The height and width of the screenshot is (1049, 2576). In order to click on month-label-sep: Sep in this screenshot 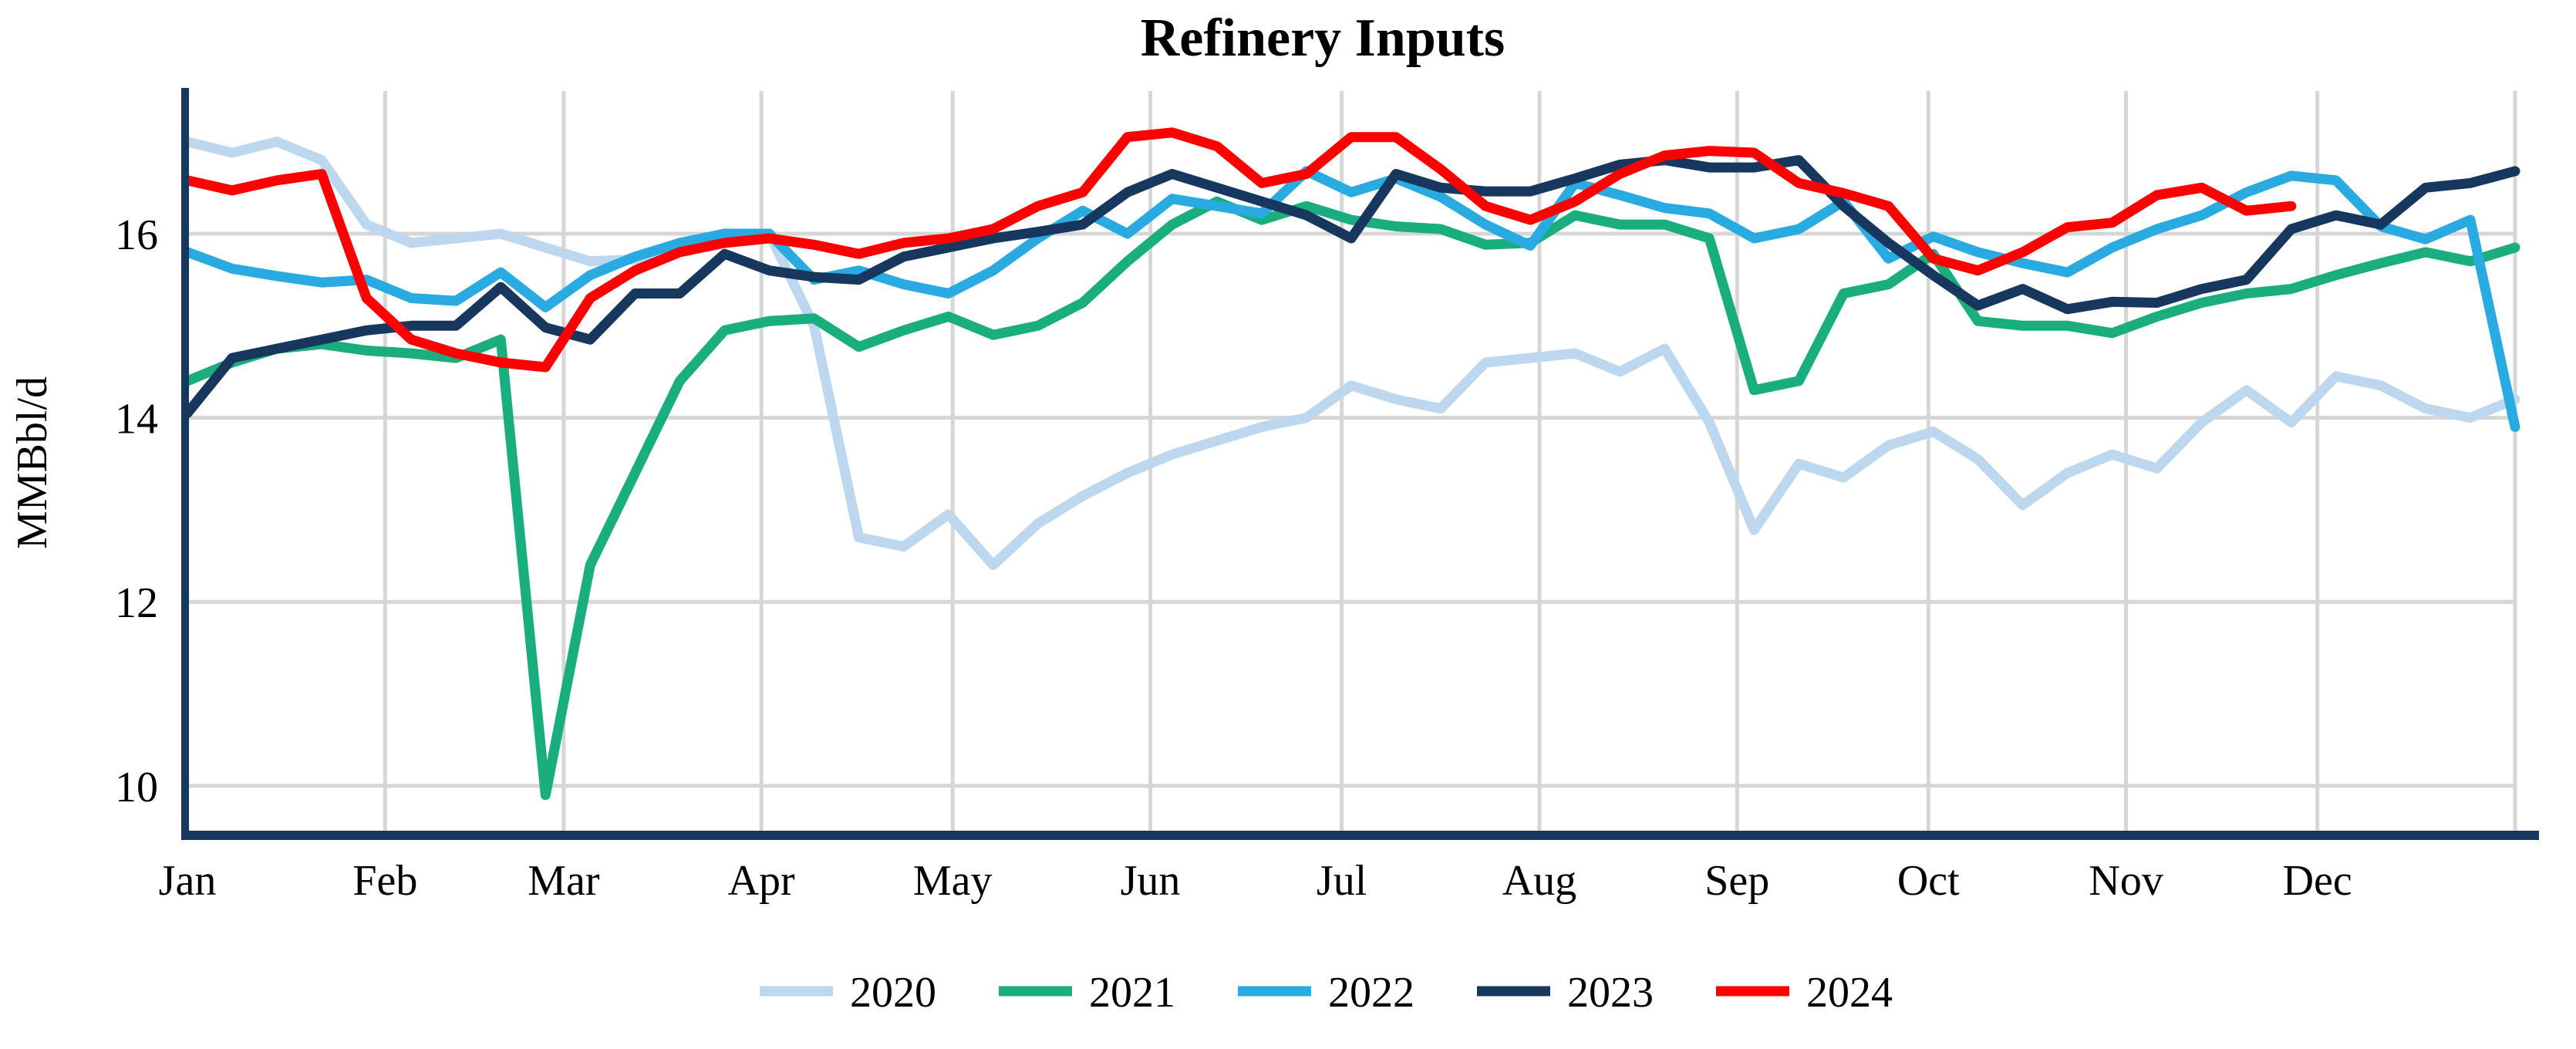, I will do `click(1736, 881)`.